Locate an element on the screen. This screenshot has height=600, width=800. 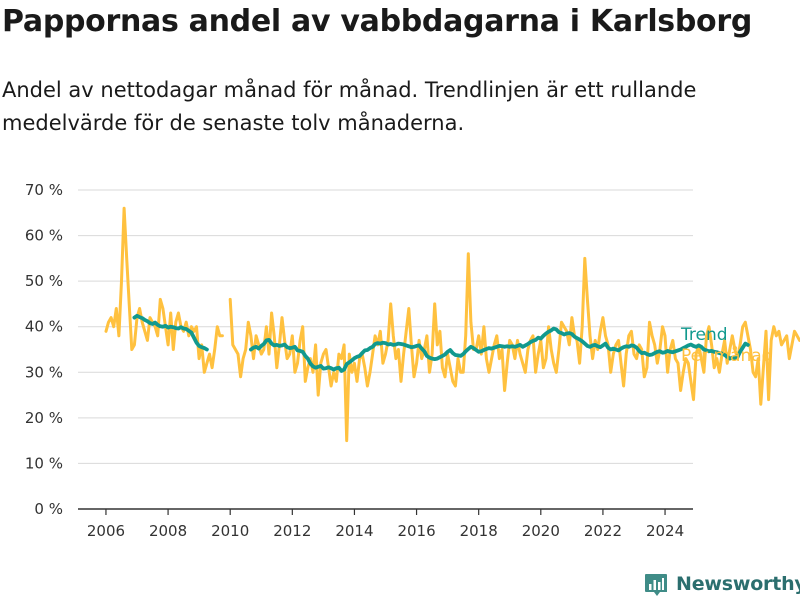
y-tick-label: 70 % is located at coordinates (44, 190).